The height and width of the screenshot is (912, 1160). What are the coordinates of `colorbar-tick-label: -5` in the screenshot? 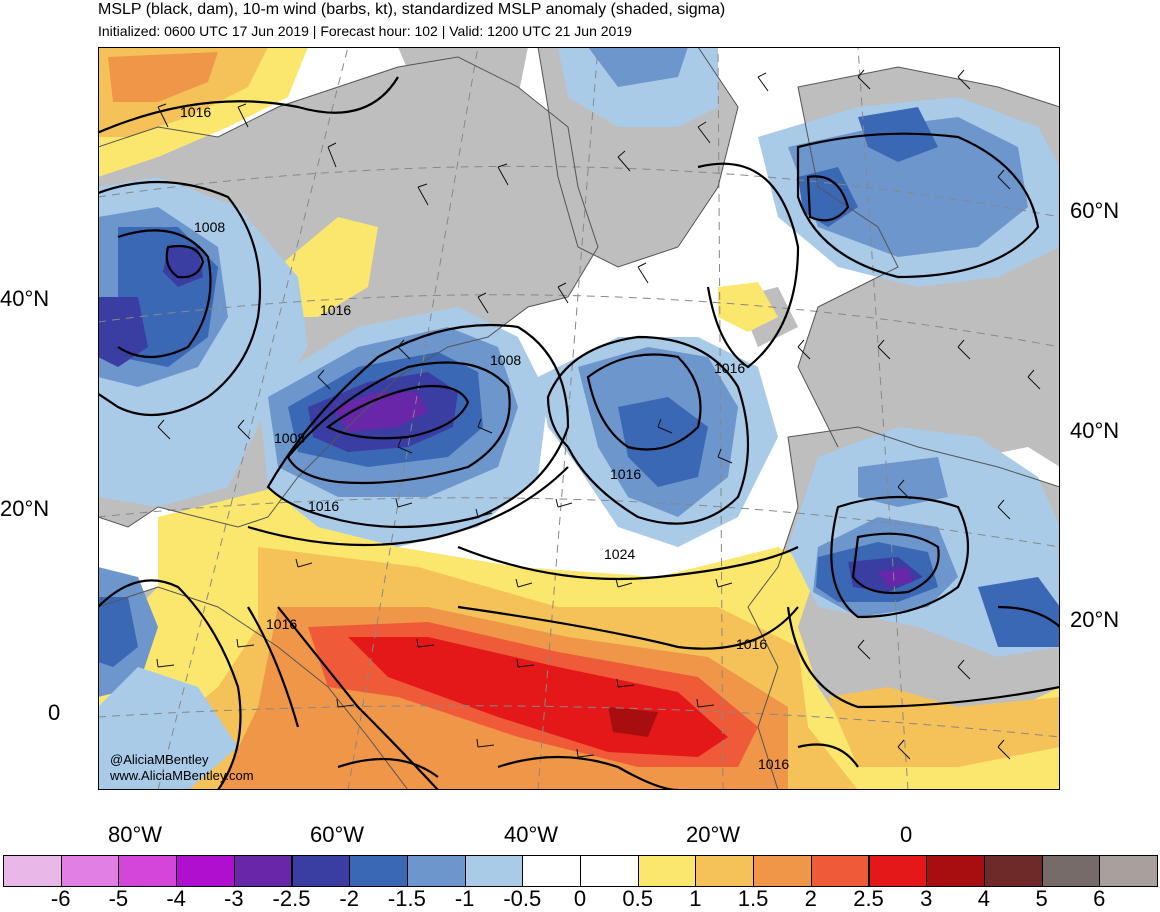 It's located at (118, 898).